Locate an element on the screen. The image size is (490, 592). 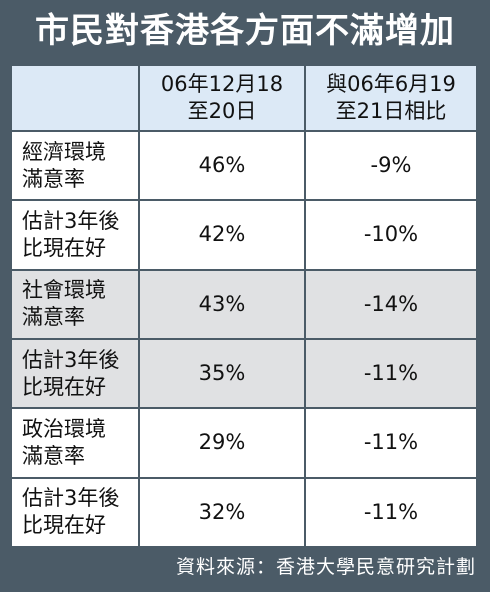
column-header: 06年12月18 至20日 is located at coordinates (222, 98).